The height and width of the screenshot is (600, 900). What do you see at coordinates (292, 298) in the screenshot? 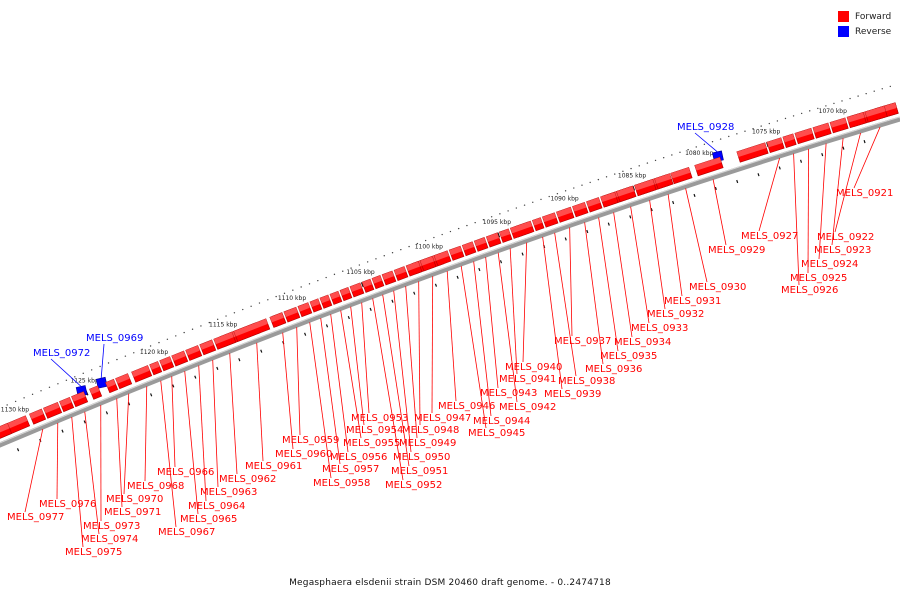
I see `scale-tick-label: 1110 kbp` at bounding box center [292, 298].